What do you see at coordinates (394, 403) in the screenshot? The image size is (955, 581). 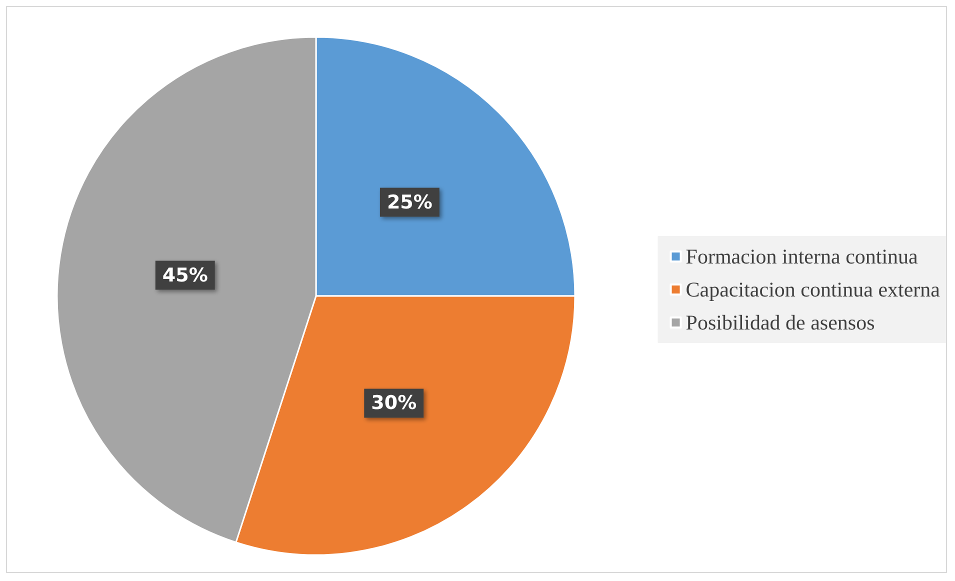 I see `data-label: 30%` at bounding box center [394, 403].